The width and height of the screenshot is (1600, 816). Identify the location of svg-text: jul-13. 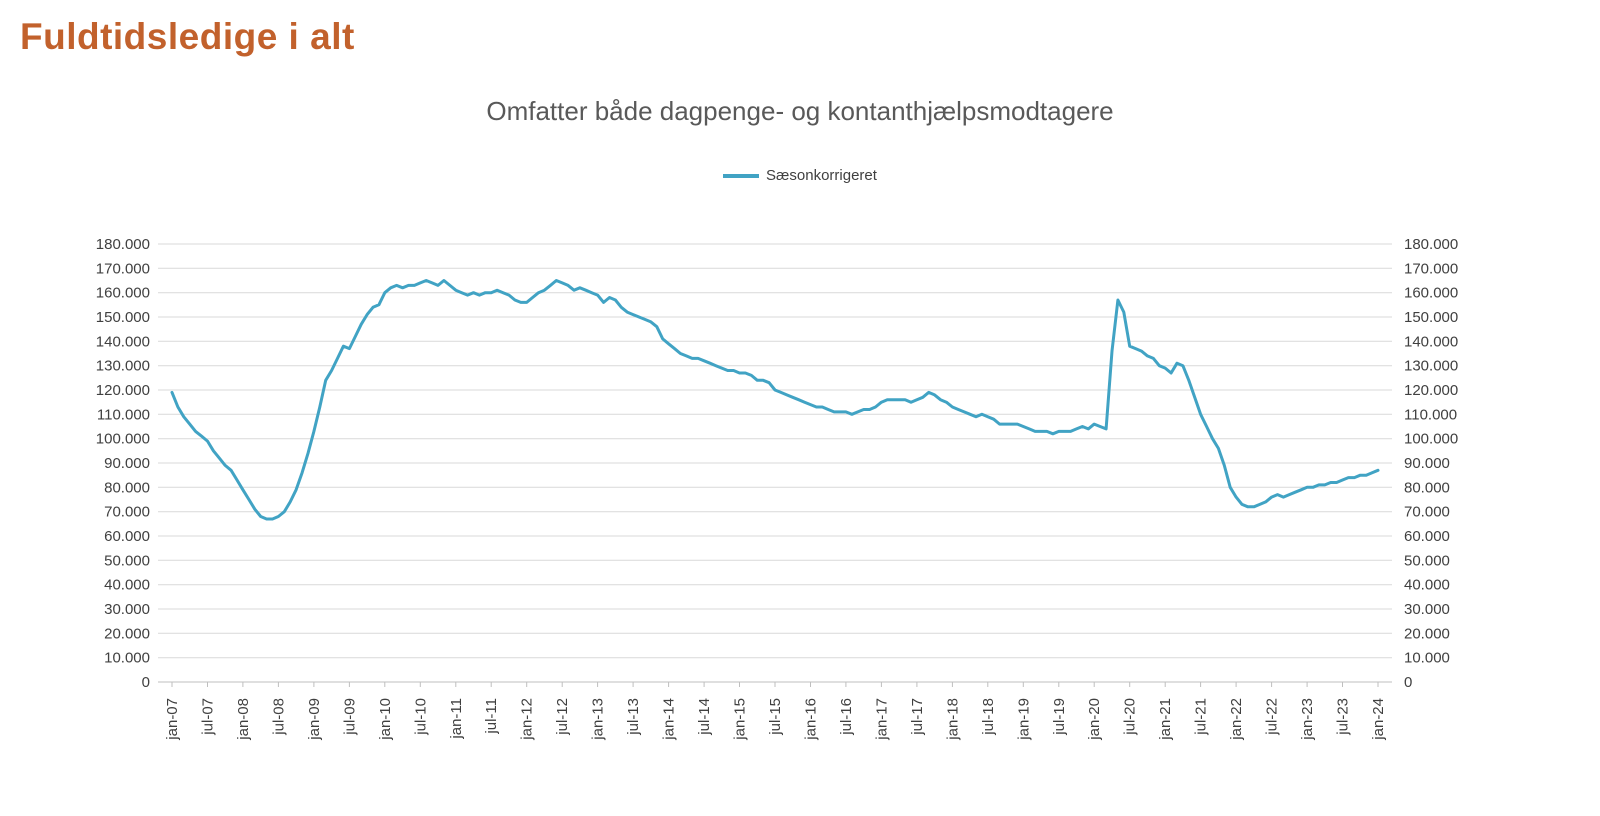
(633, 717).